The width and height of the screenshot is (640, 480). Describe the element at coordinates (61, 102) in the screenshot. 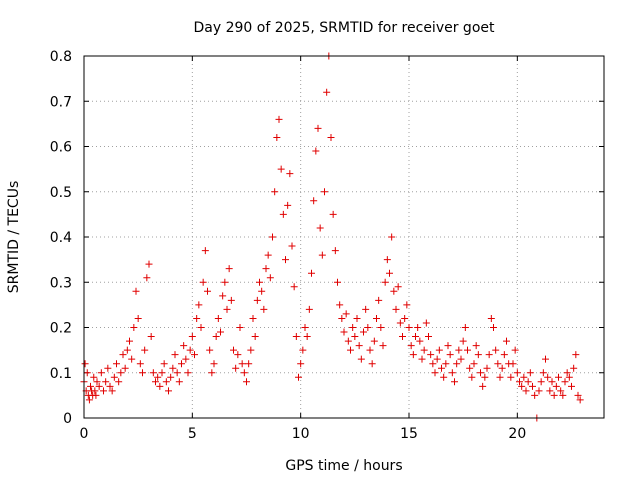

I see `y-tick-label: 0.7` at that location.